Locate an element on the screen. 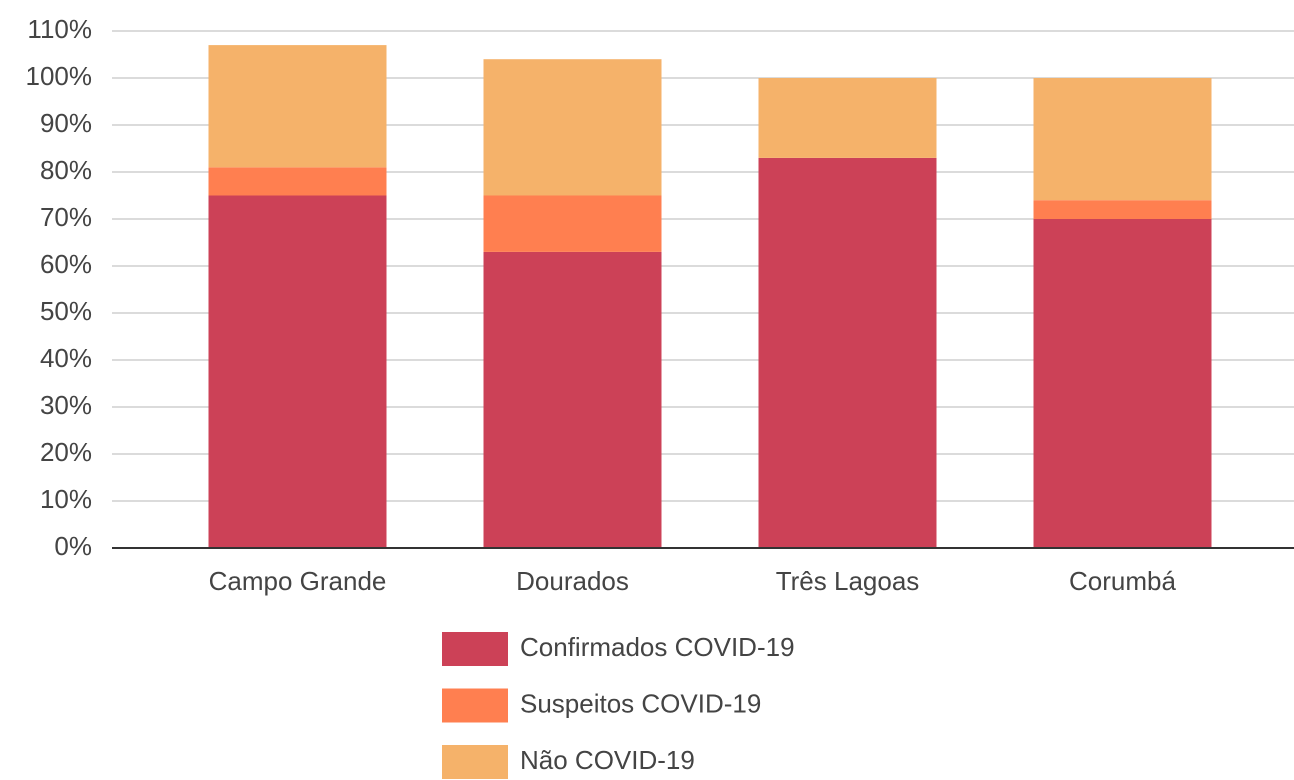  x-tick-label: Dourados is located at coordinates (572, 581).